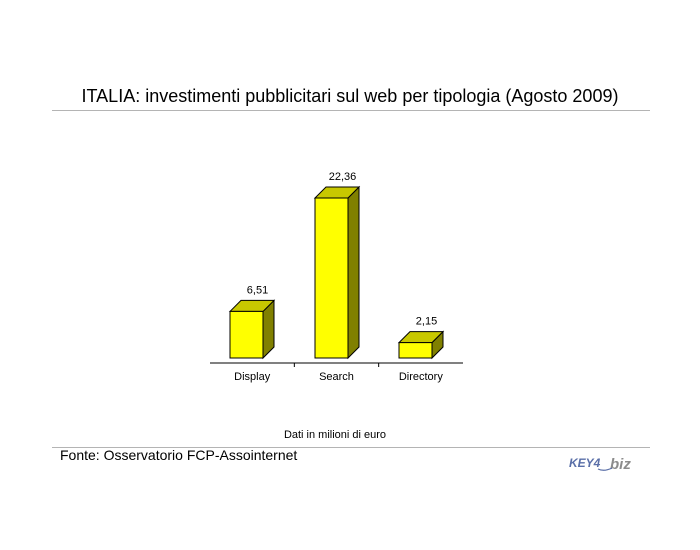 The width and height of the screenshot is (700, 550). What do you see at coordinates (257, 290) in the screenshot?
I see `data-label: 6,51` at bounding box center [257, 290].